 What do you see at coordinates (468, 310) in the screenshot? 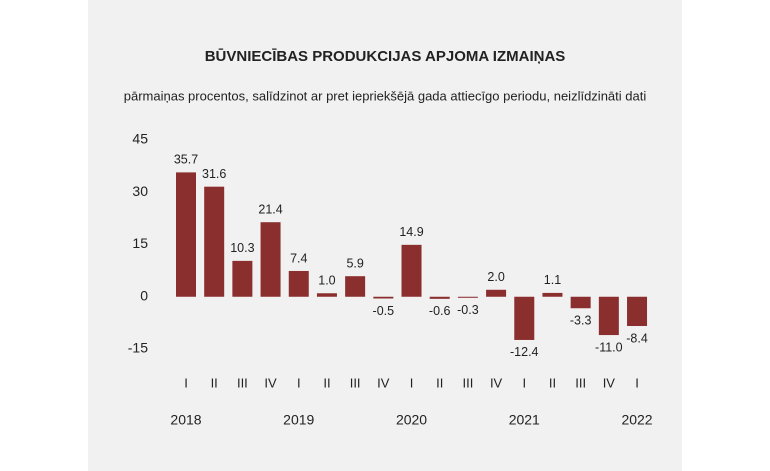
I see `value-label: -0.3` at bounding box center [468, 310].